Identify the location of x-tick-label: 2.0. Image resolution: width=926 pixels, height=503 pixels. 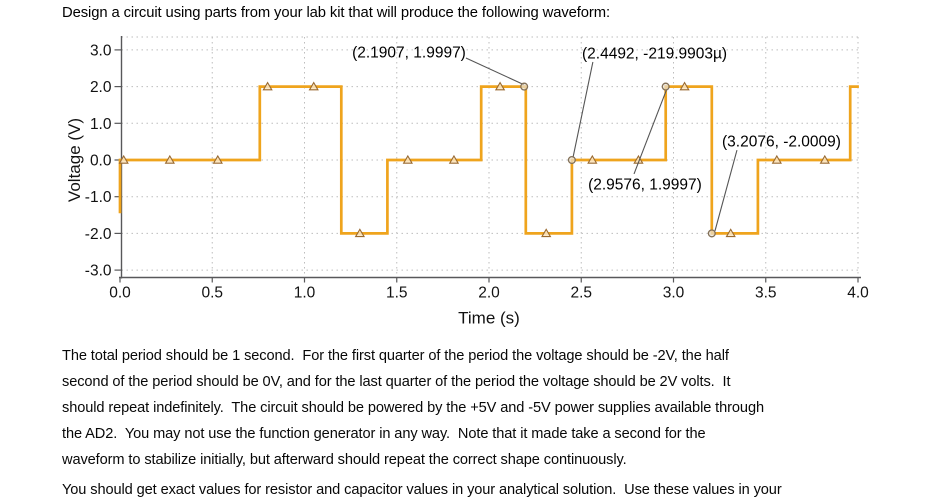
(489, 293).